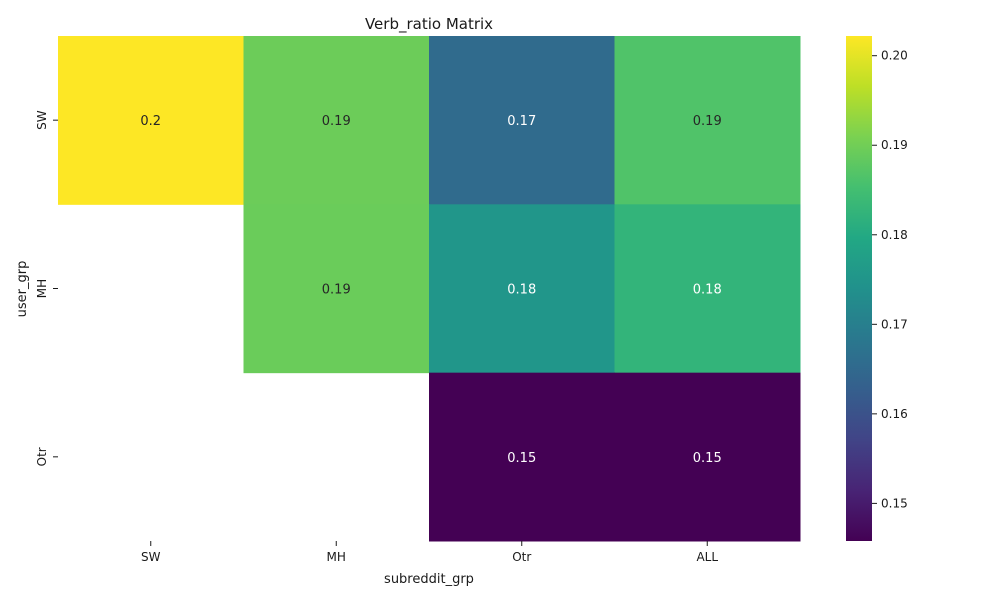 This screenshot has height=600, width=1000. What do you see at coordinates (429, 579) in the screenshot?
I see `x-axis-label: subreddit_grp` at bounding box center [429, 579].